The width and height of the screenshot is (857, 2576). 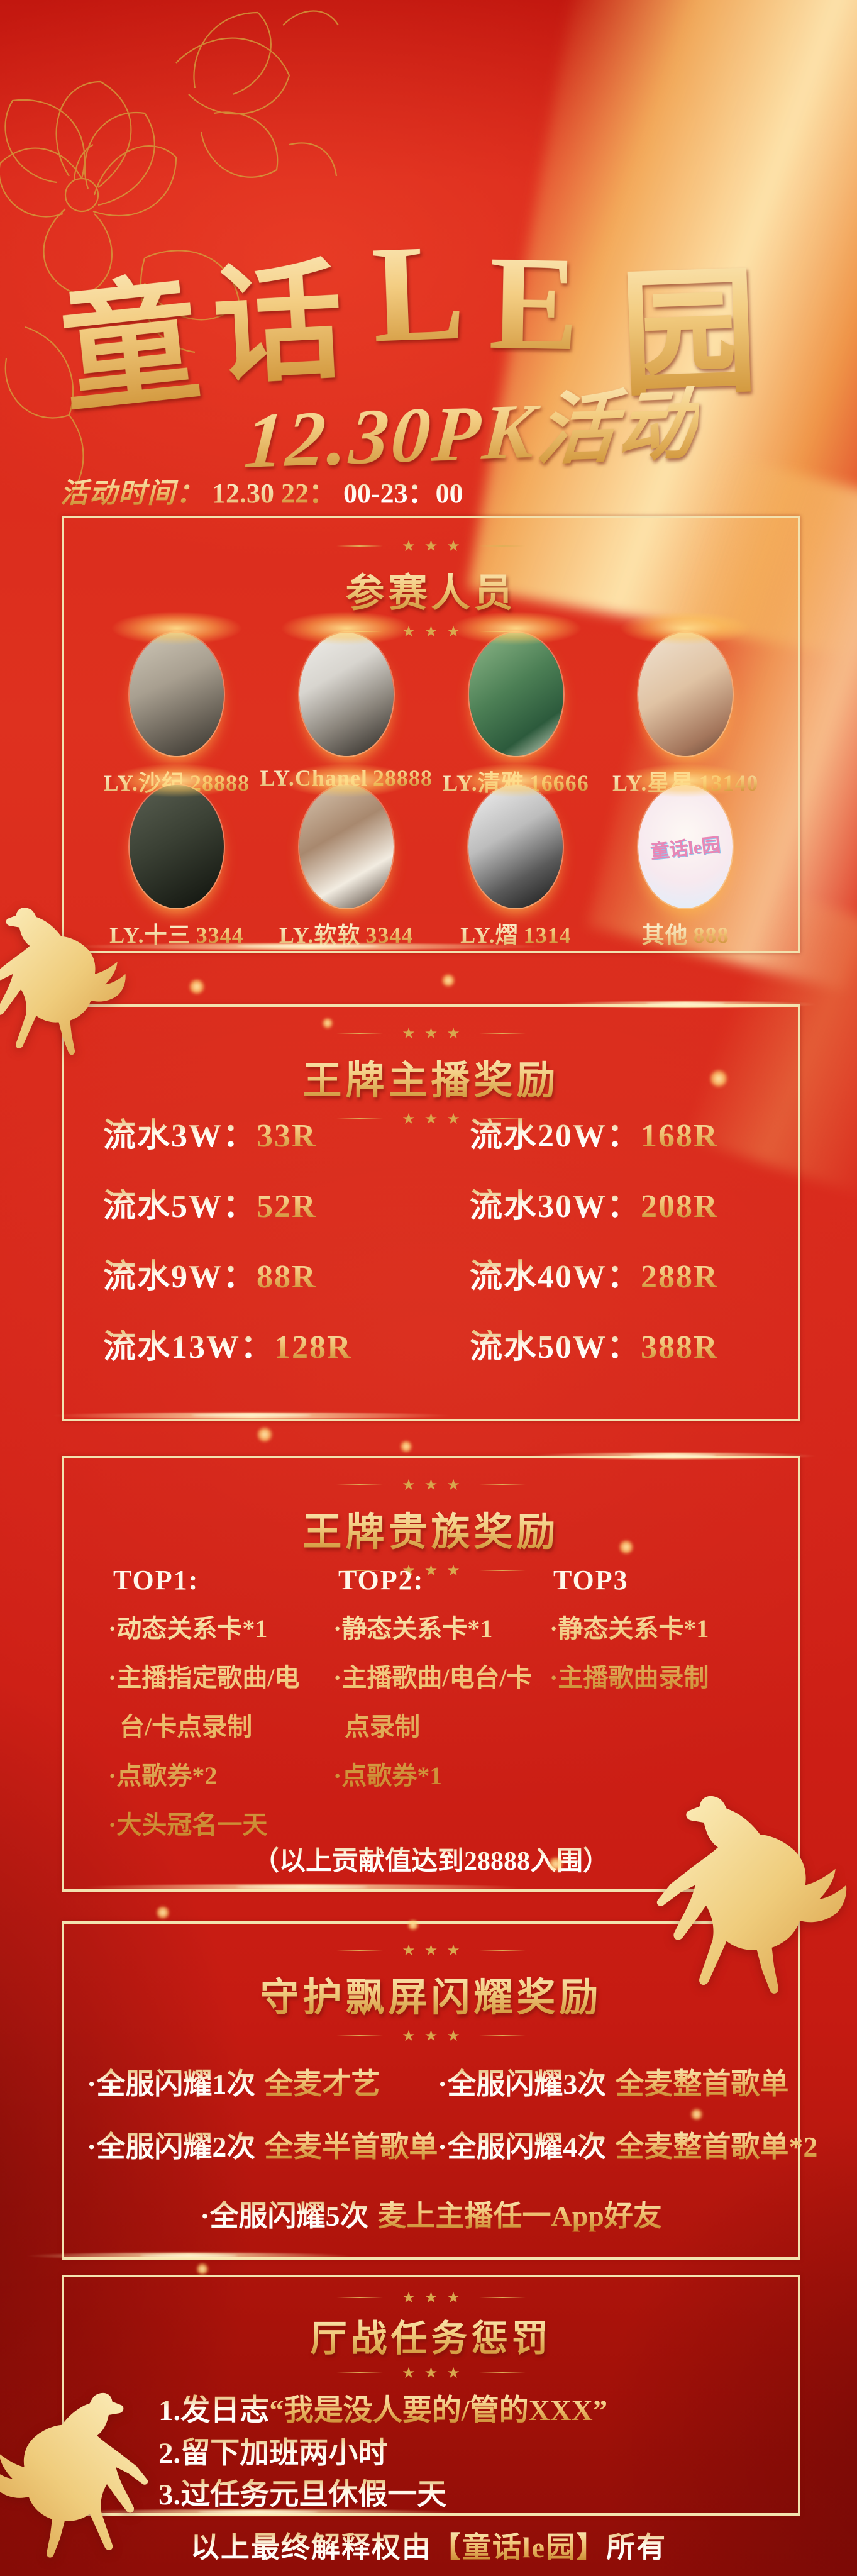 What do you see at coordinates (594, 1206) in the screenshot?
I see `reward-row: 流水30W：208R` at bounding box center [594, 1206].